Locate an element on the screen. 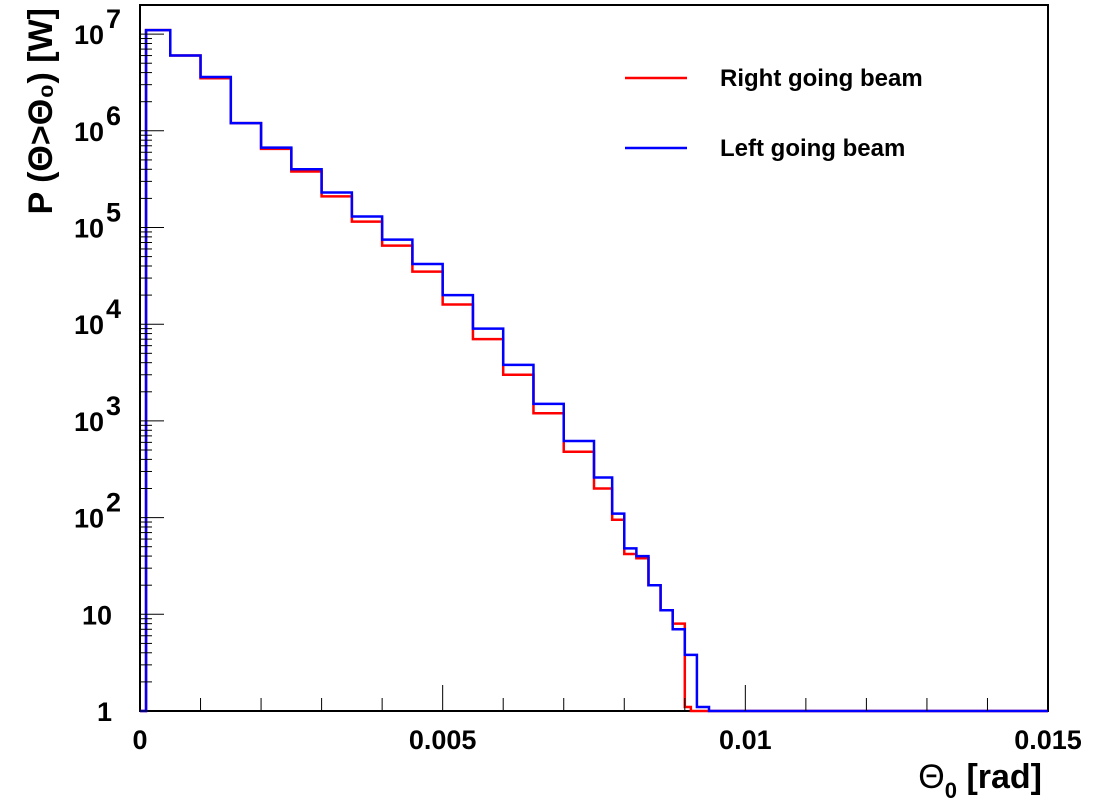 This screenshot has width=1094, height=806. x-axis-title: Θ0 [rad] is located at coordinates (980, 780).